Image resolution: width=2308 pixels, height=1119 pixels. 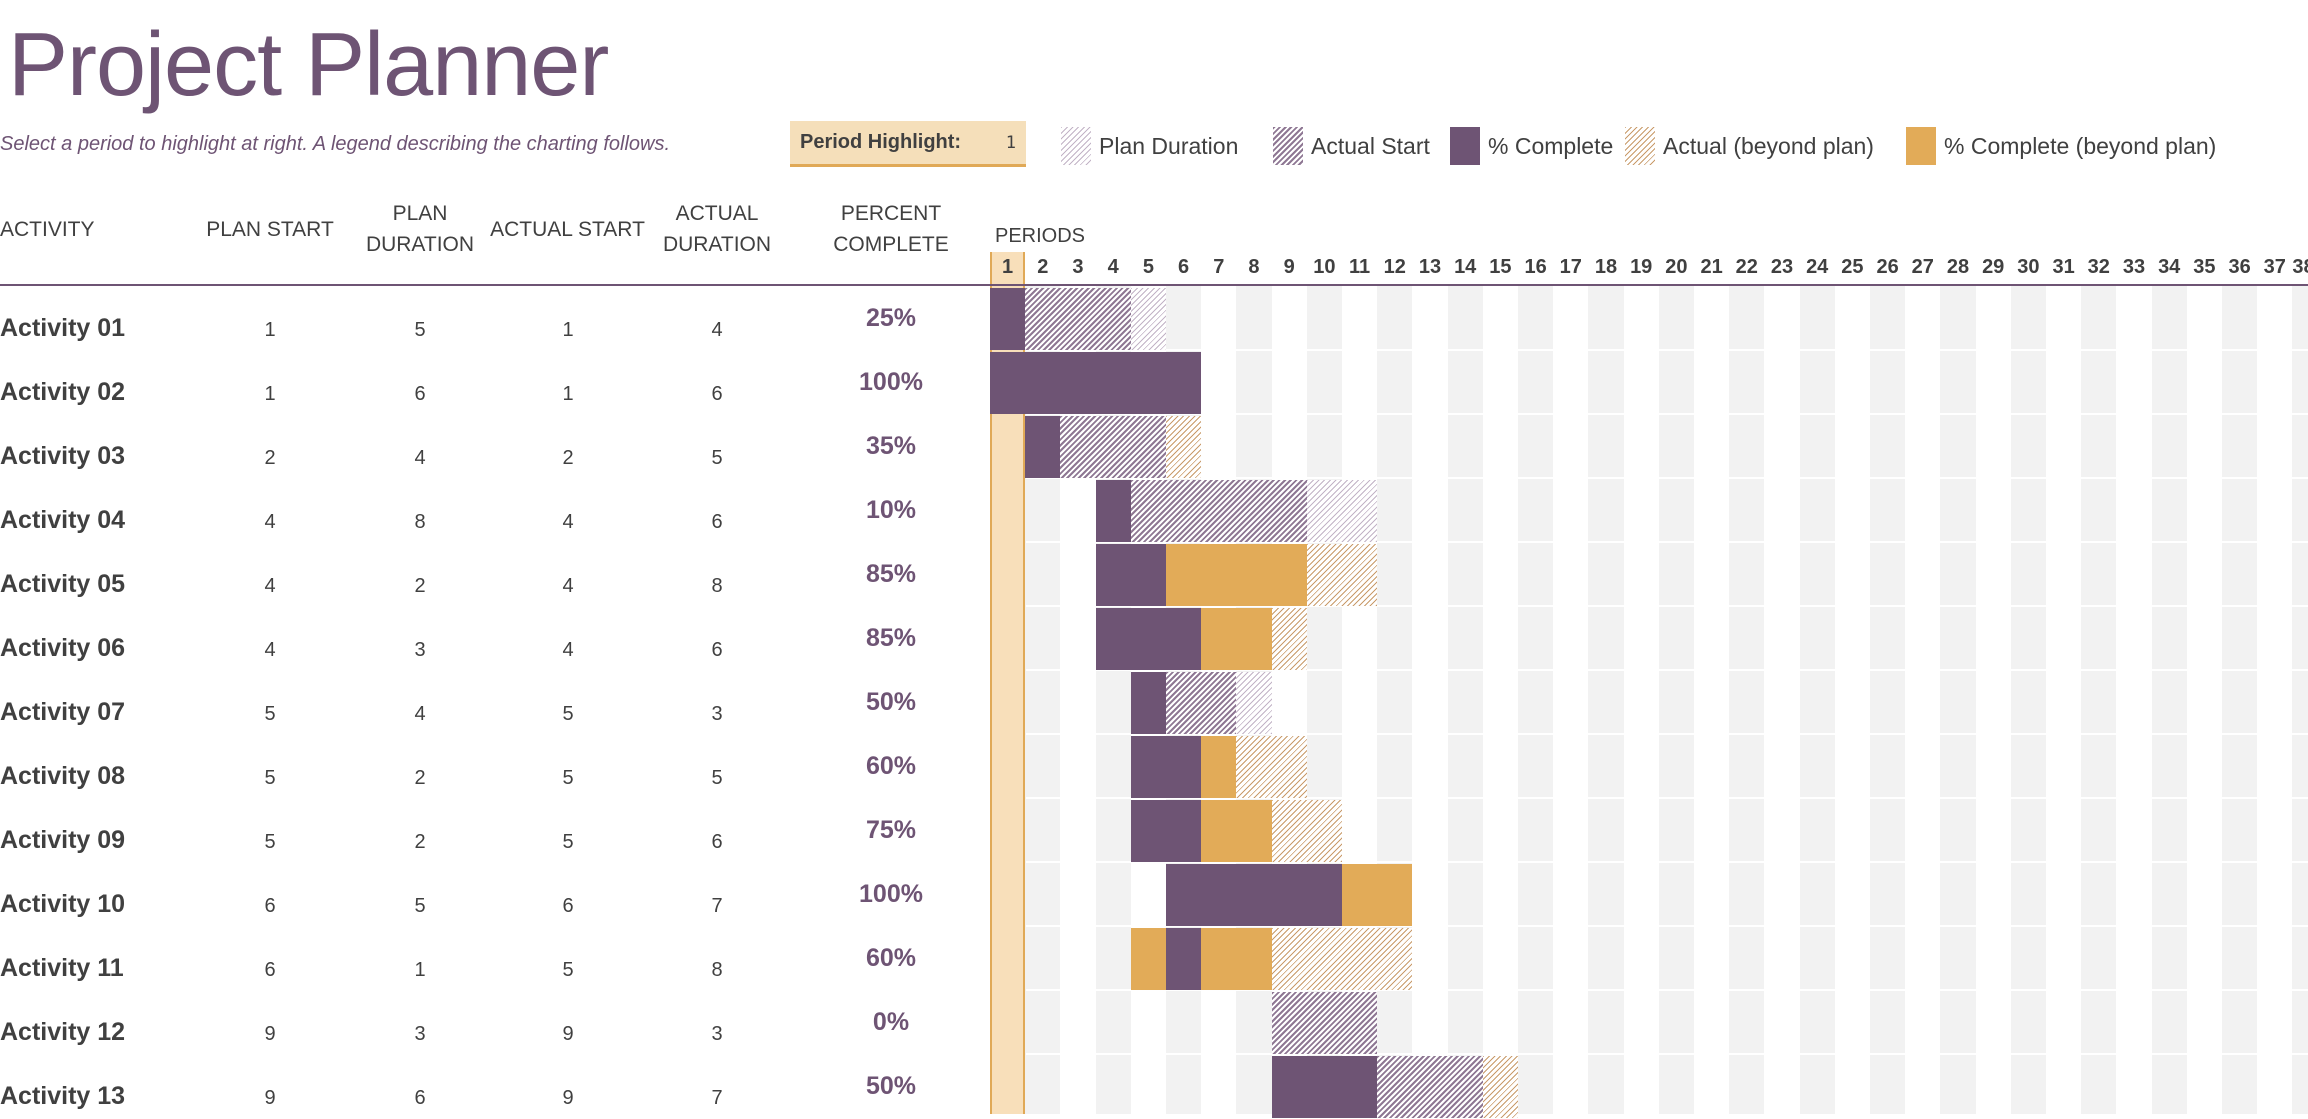 What do you see at coordinates (1531, 146) in the screenshot?
I see `legend-percent-complete: % Complete` at bounding box center [1531, 146].